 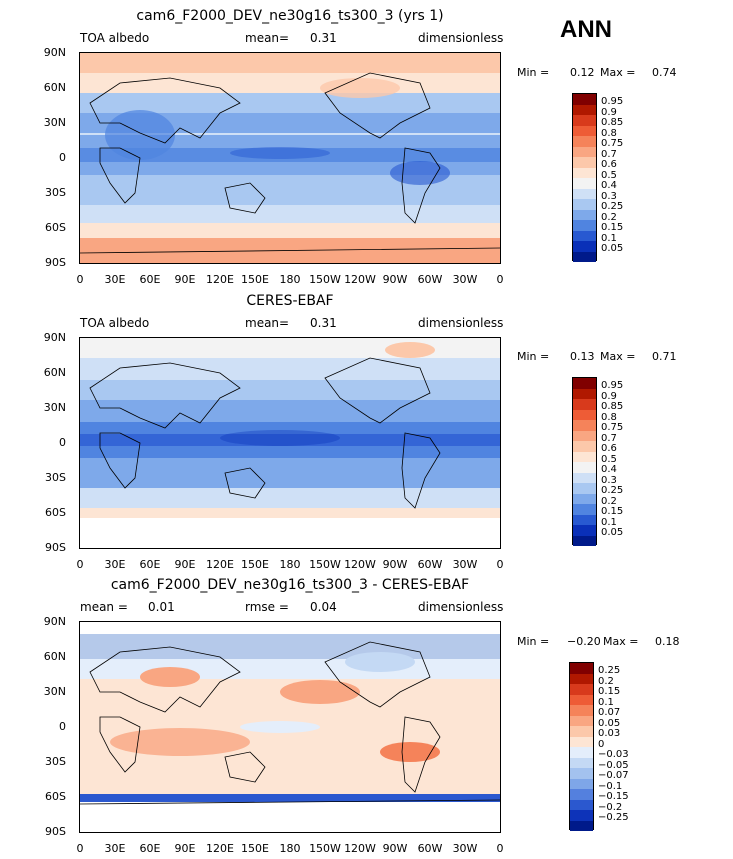 I want to click on max-value: 0.74, so click(x=664, y=72).